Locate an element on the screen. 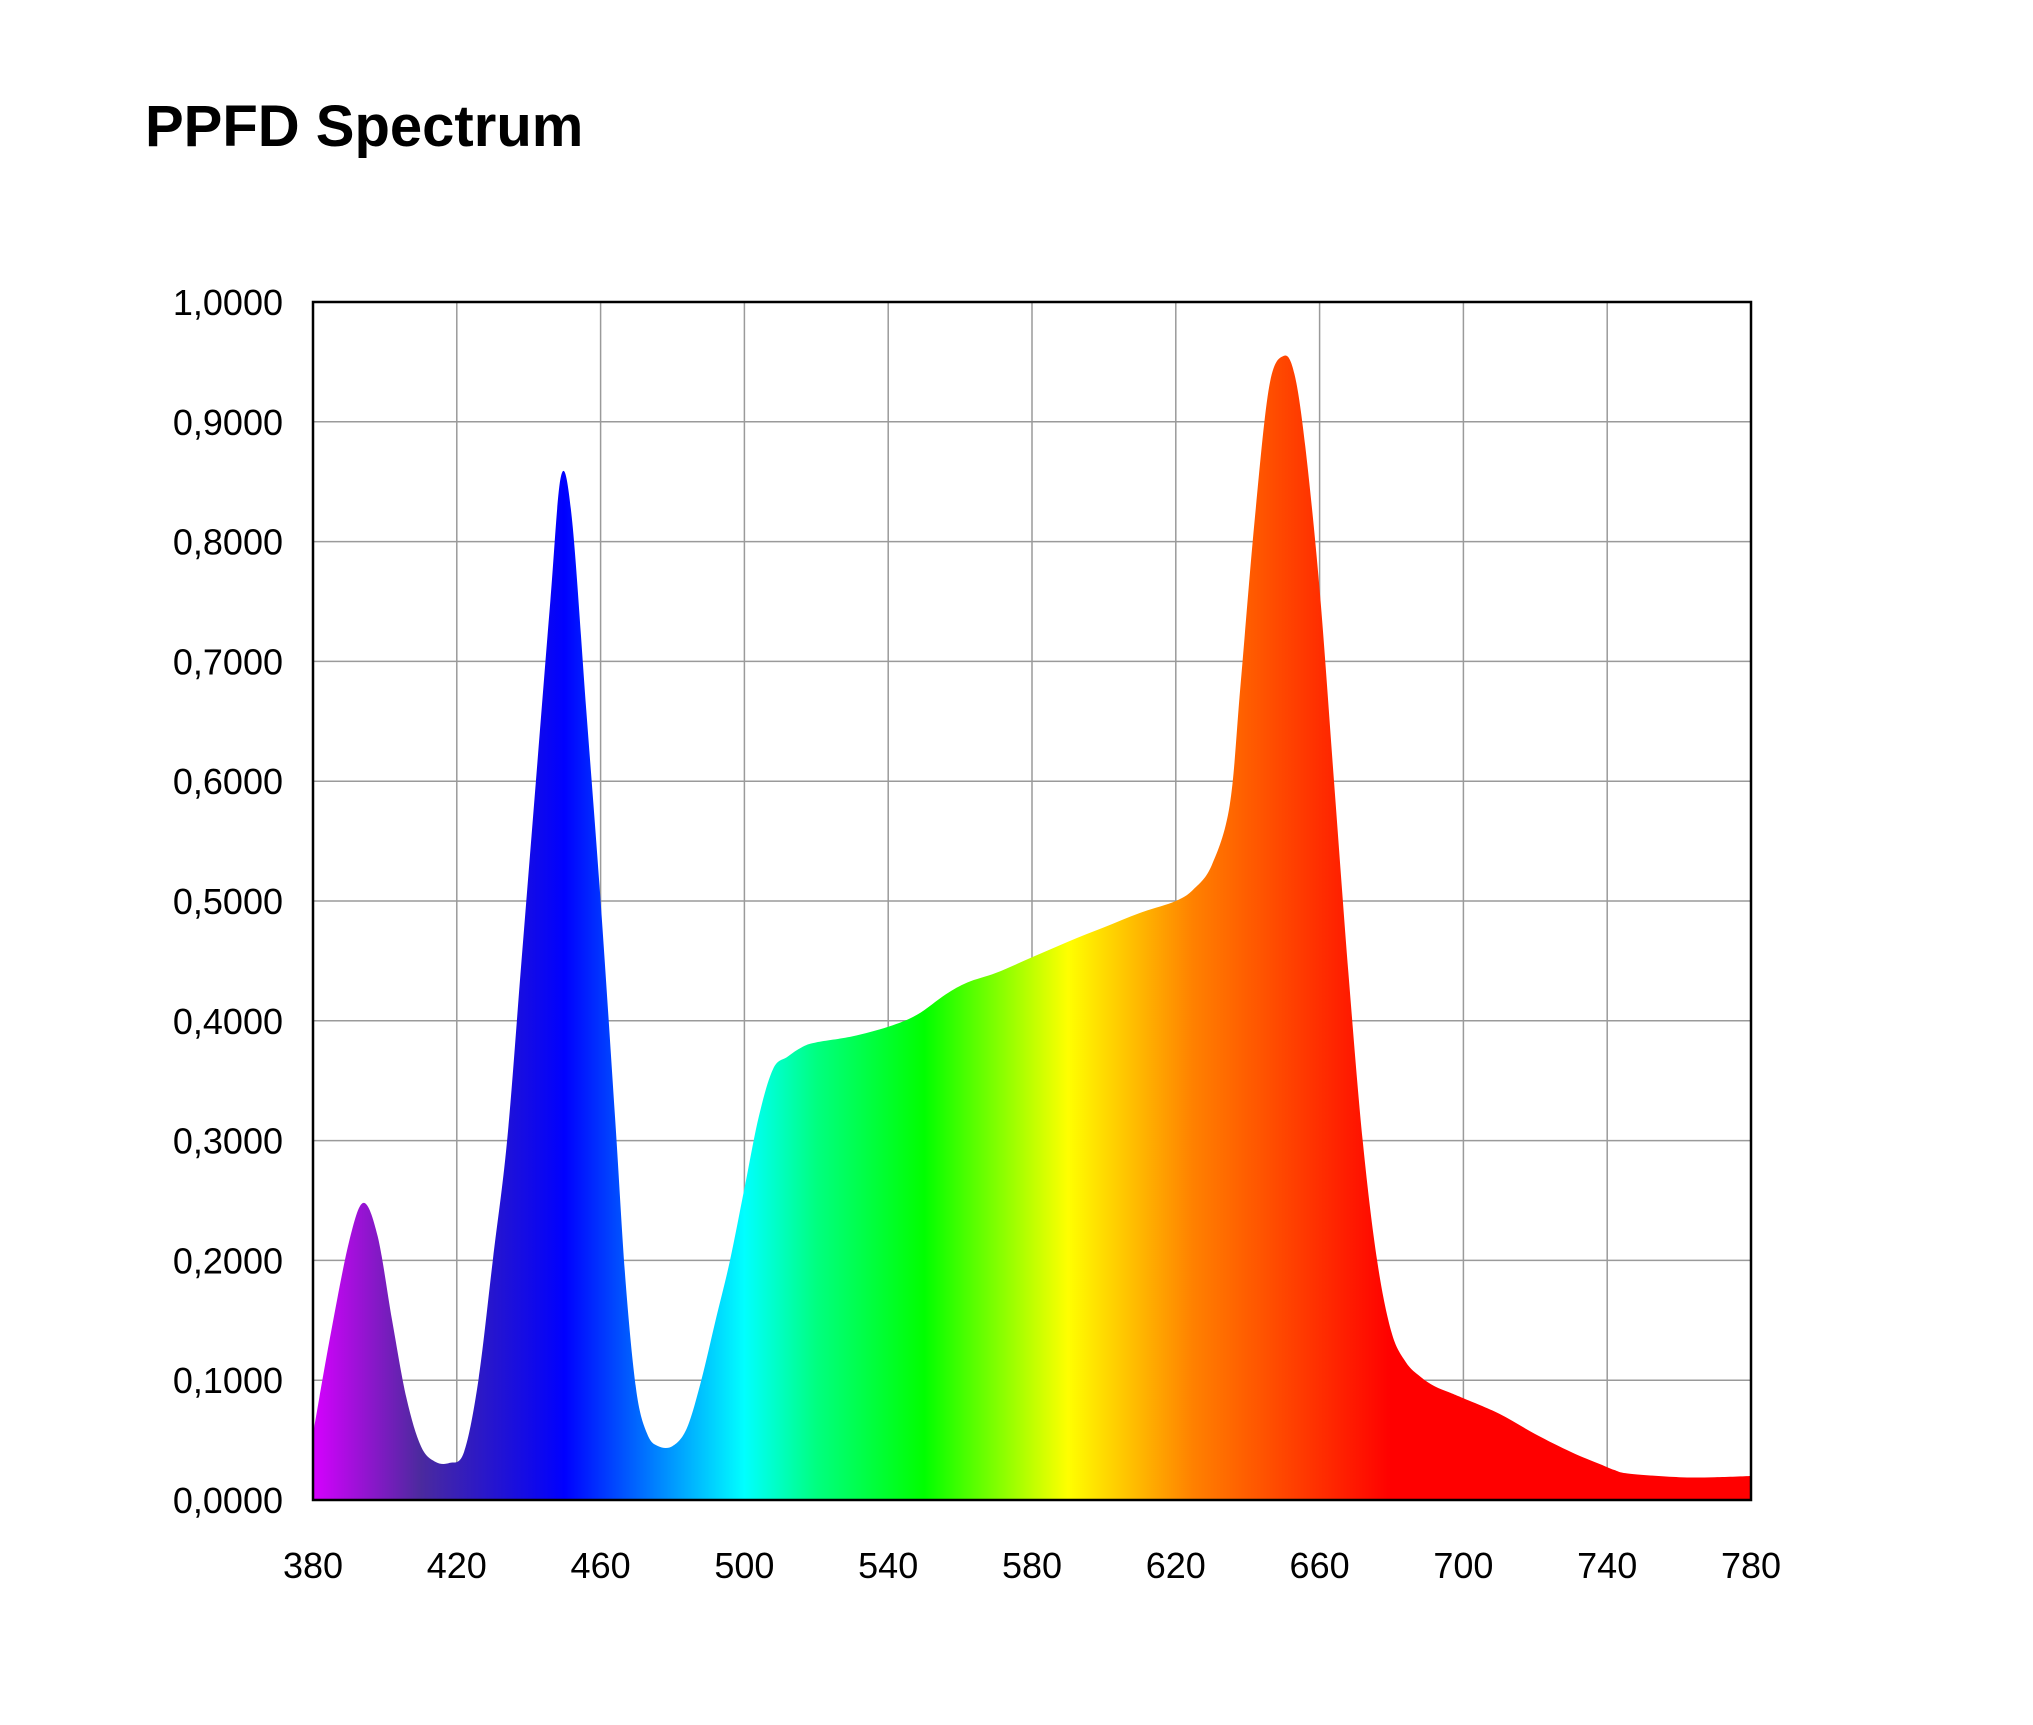 This screenshot has width=2033, height=1725. x-tick-label: 500 is located at coordinates (744, 1565).